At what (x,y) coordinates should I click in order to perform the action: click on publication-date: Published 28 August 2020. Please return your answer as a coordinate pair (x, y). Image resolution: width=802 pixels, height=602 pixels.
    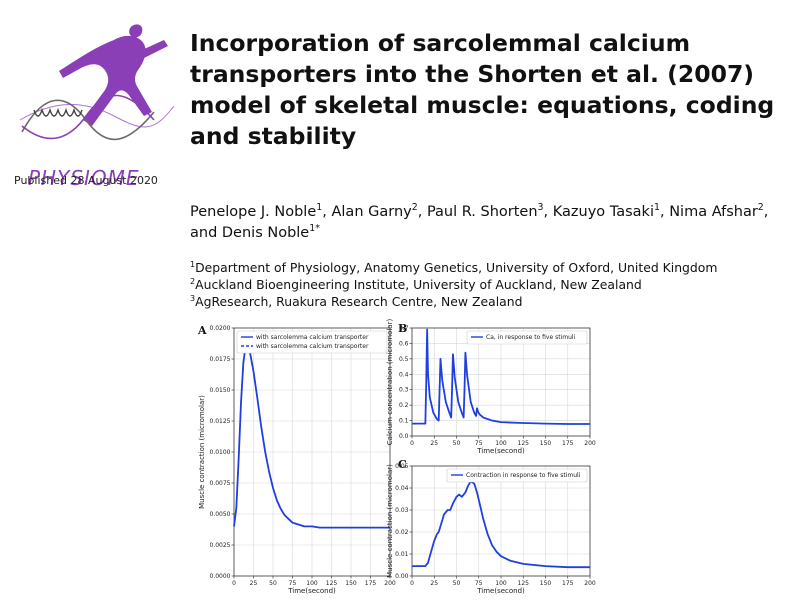
    Looking at the image, I should click on (86, 180).